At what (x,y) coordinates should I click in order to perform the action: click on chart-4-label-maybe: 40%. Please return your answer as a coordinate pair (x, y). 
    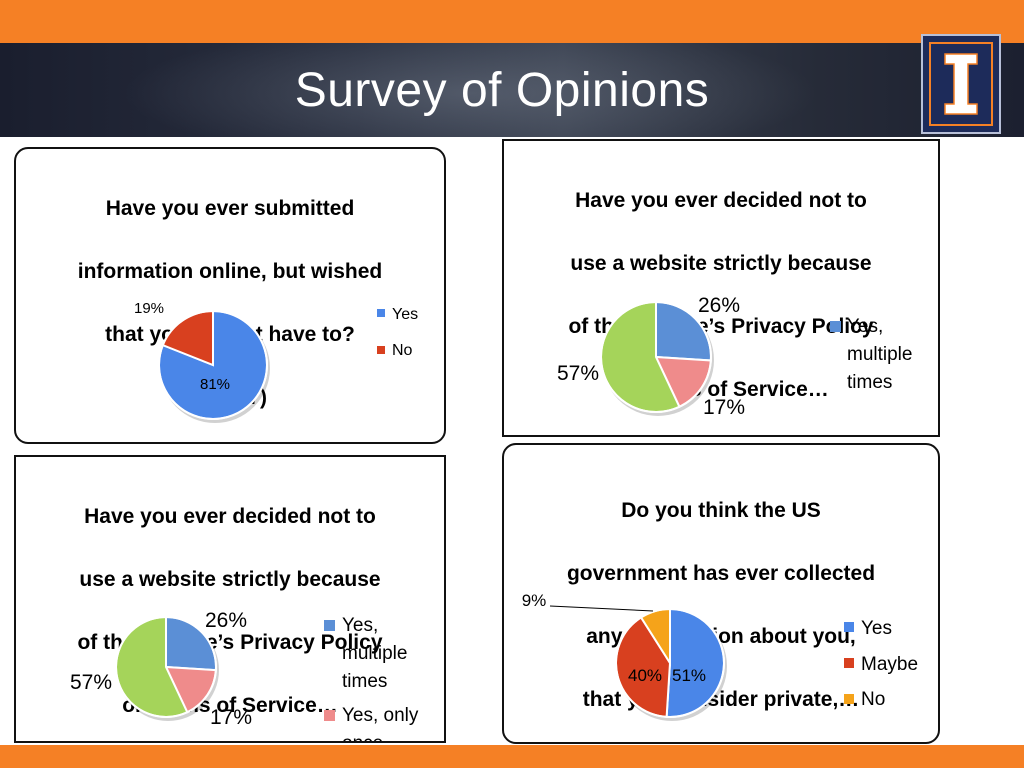
    Looking at the image, I should click on (645, 675).